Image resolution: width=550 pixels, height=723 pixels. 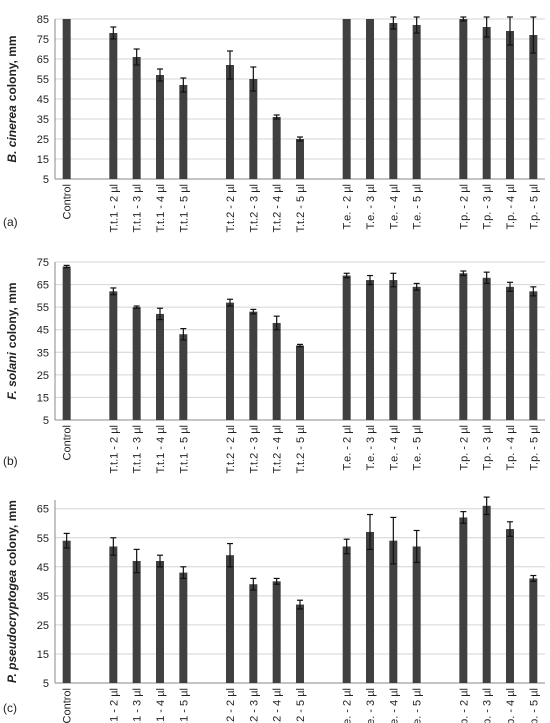 What do you see at coordinates (10, 461) in the screenshot?
I see `panel-label: (b)` at bounding box center [10, 461].